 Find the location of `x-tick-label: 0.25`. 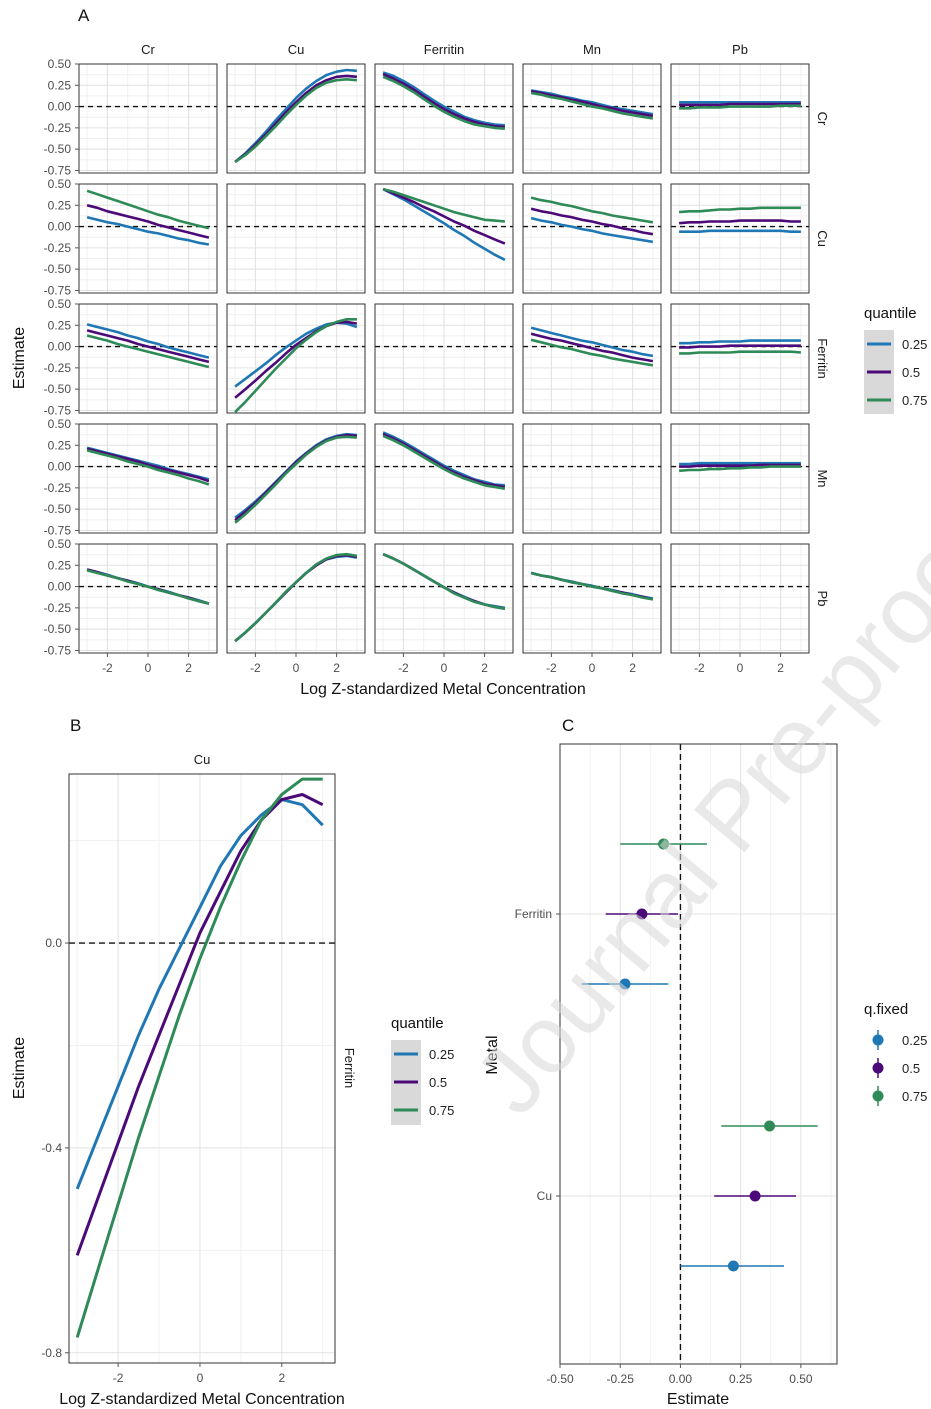

x-tick-label: 0.25 is located at coordinates (741, 1379).